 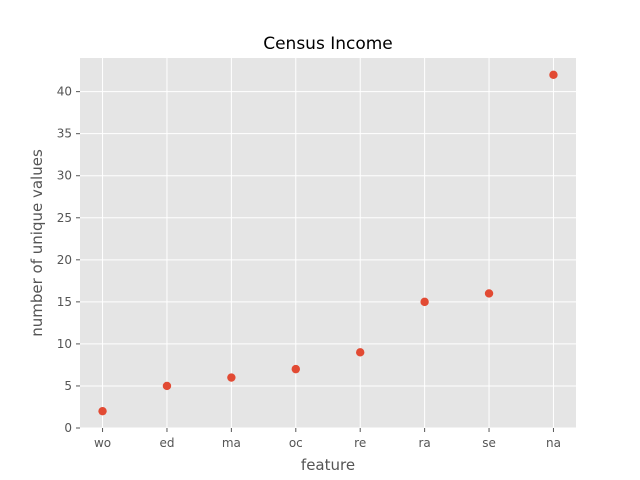 What do you see at coordinates (231, 443) in the screenshot?
I see `x-tick-label: ma` at bounding box center [231, 443].